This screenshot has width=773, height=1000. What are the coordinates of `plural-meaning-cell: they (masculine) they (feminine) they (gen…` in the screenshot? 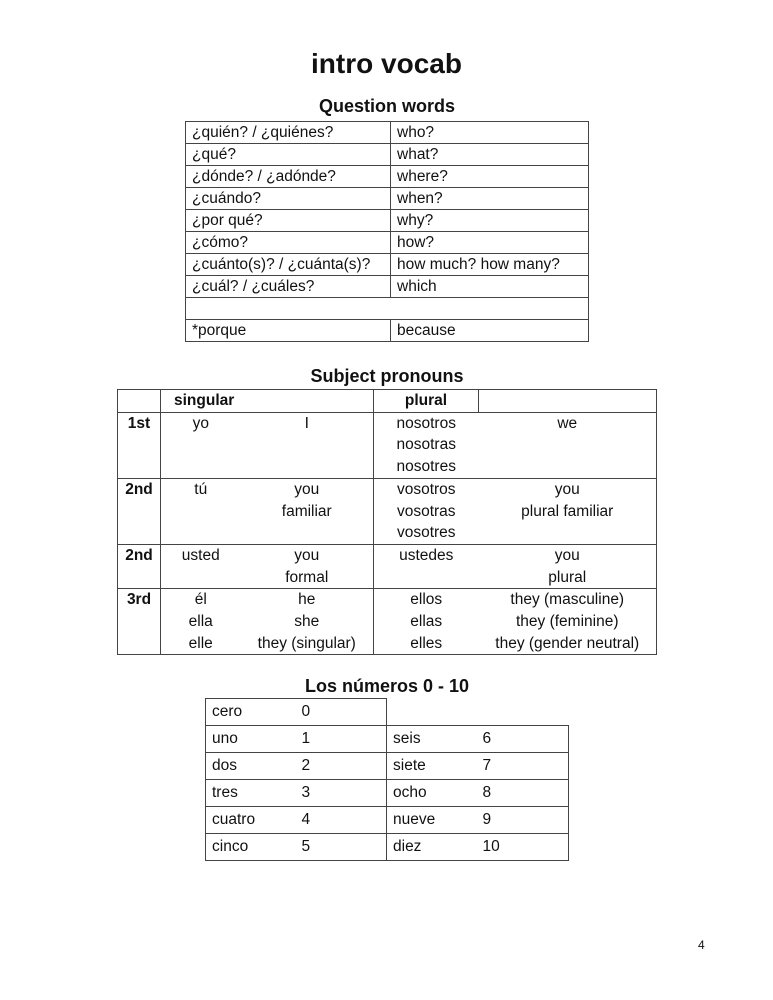 It's located at (567, 622).